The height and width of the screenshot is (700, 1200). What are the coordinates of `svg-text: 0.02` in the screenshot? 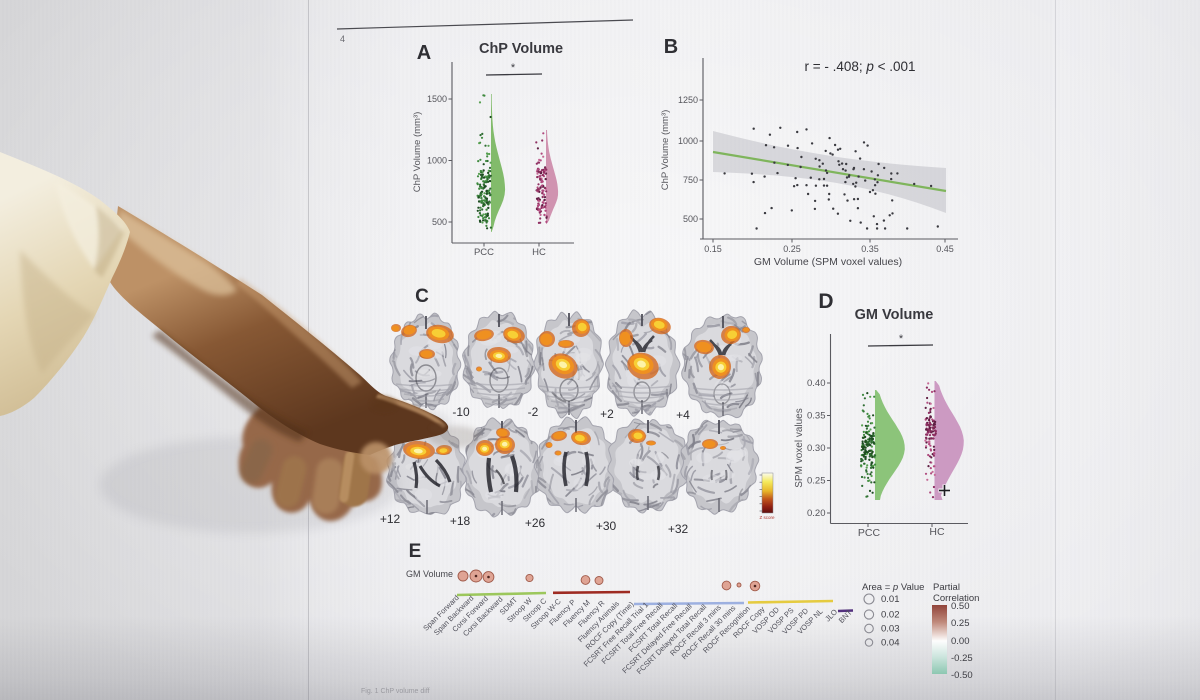 It's located at (890, 615).